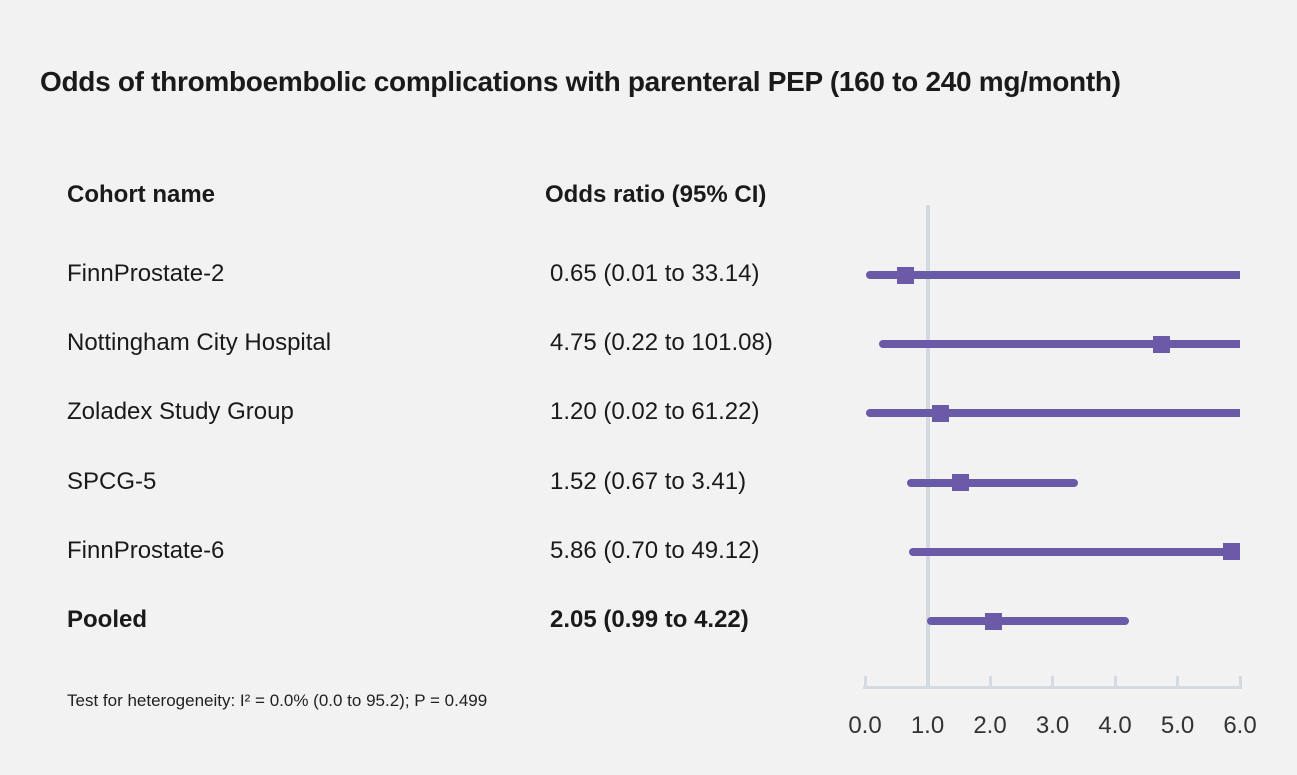 This screenshot has width=1297, height=775. I want to click on reference-line, so click(927, 447).